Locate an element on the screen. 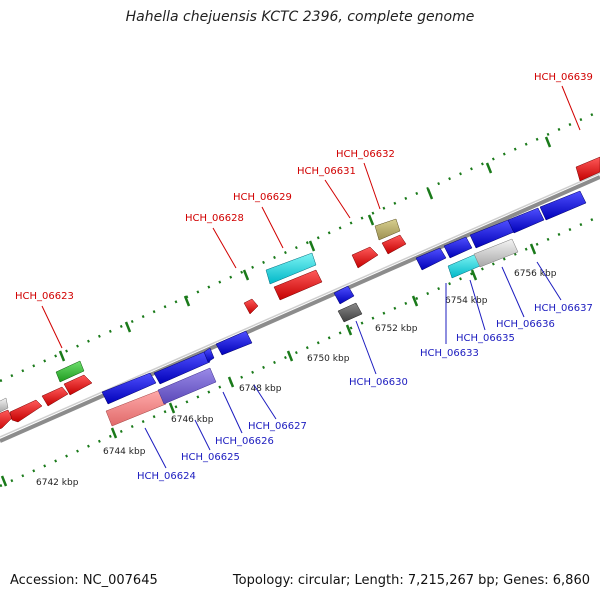 This screenshot has height=600, width=600. gene-label-hch-06625: HCH_06625 is located at coordinates (210, 457).